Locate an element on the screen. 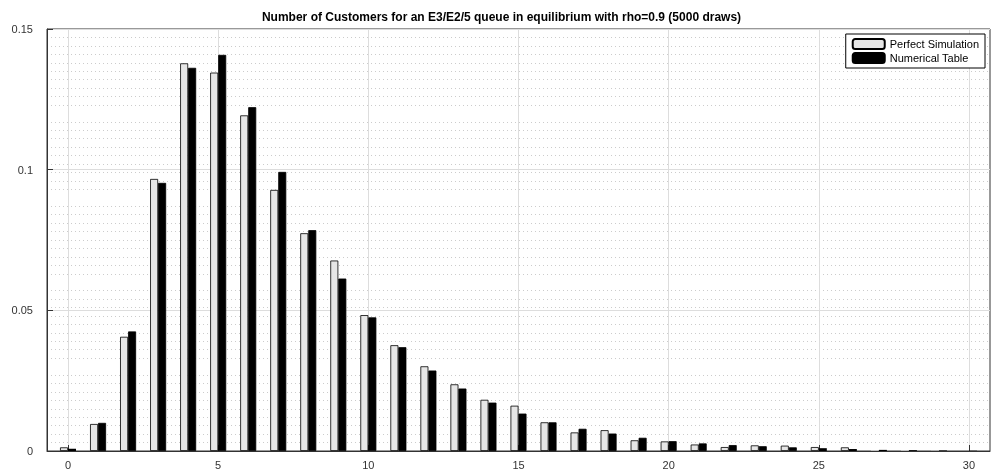  y-tick-label: 0.05 is located at coordinates (22, 310).